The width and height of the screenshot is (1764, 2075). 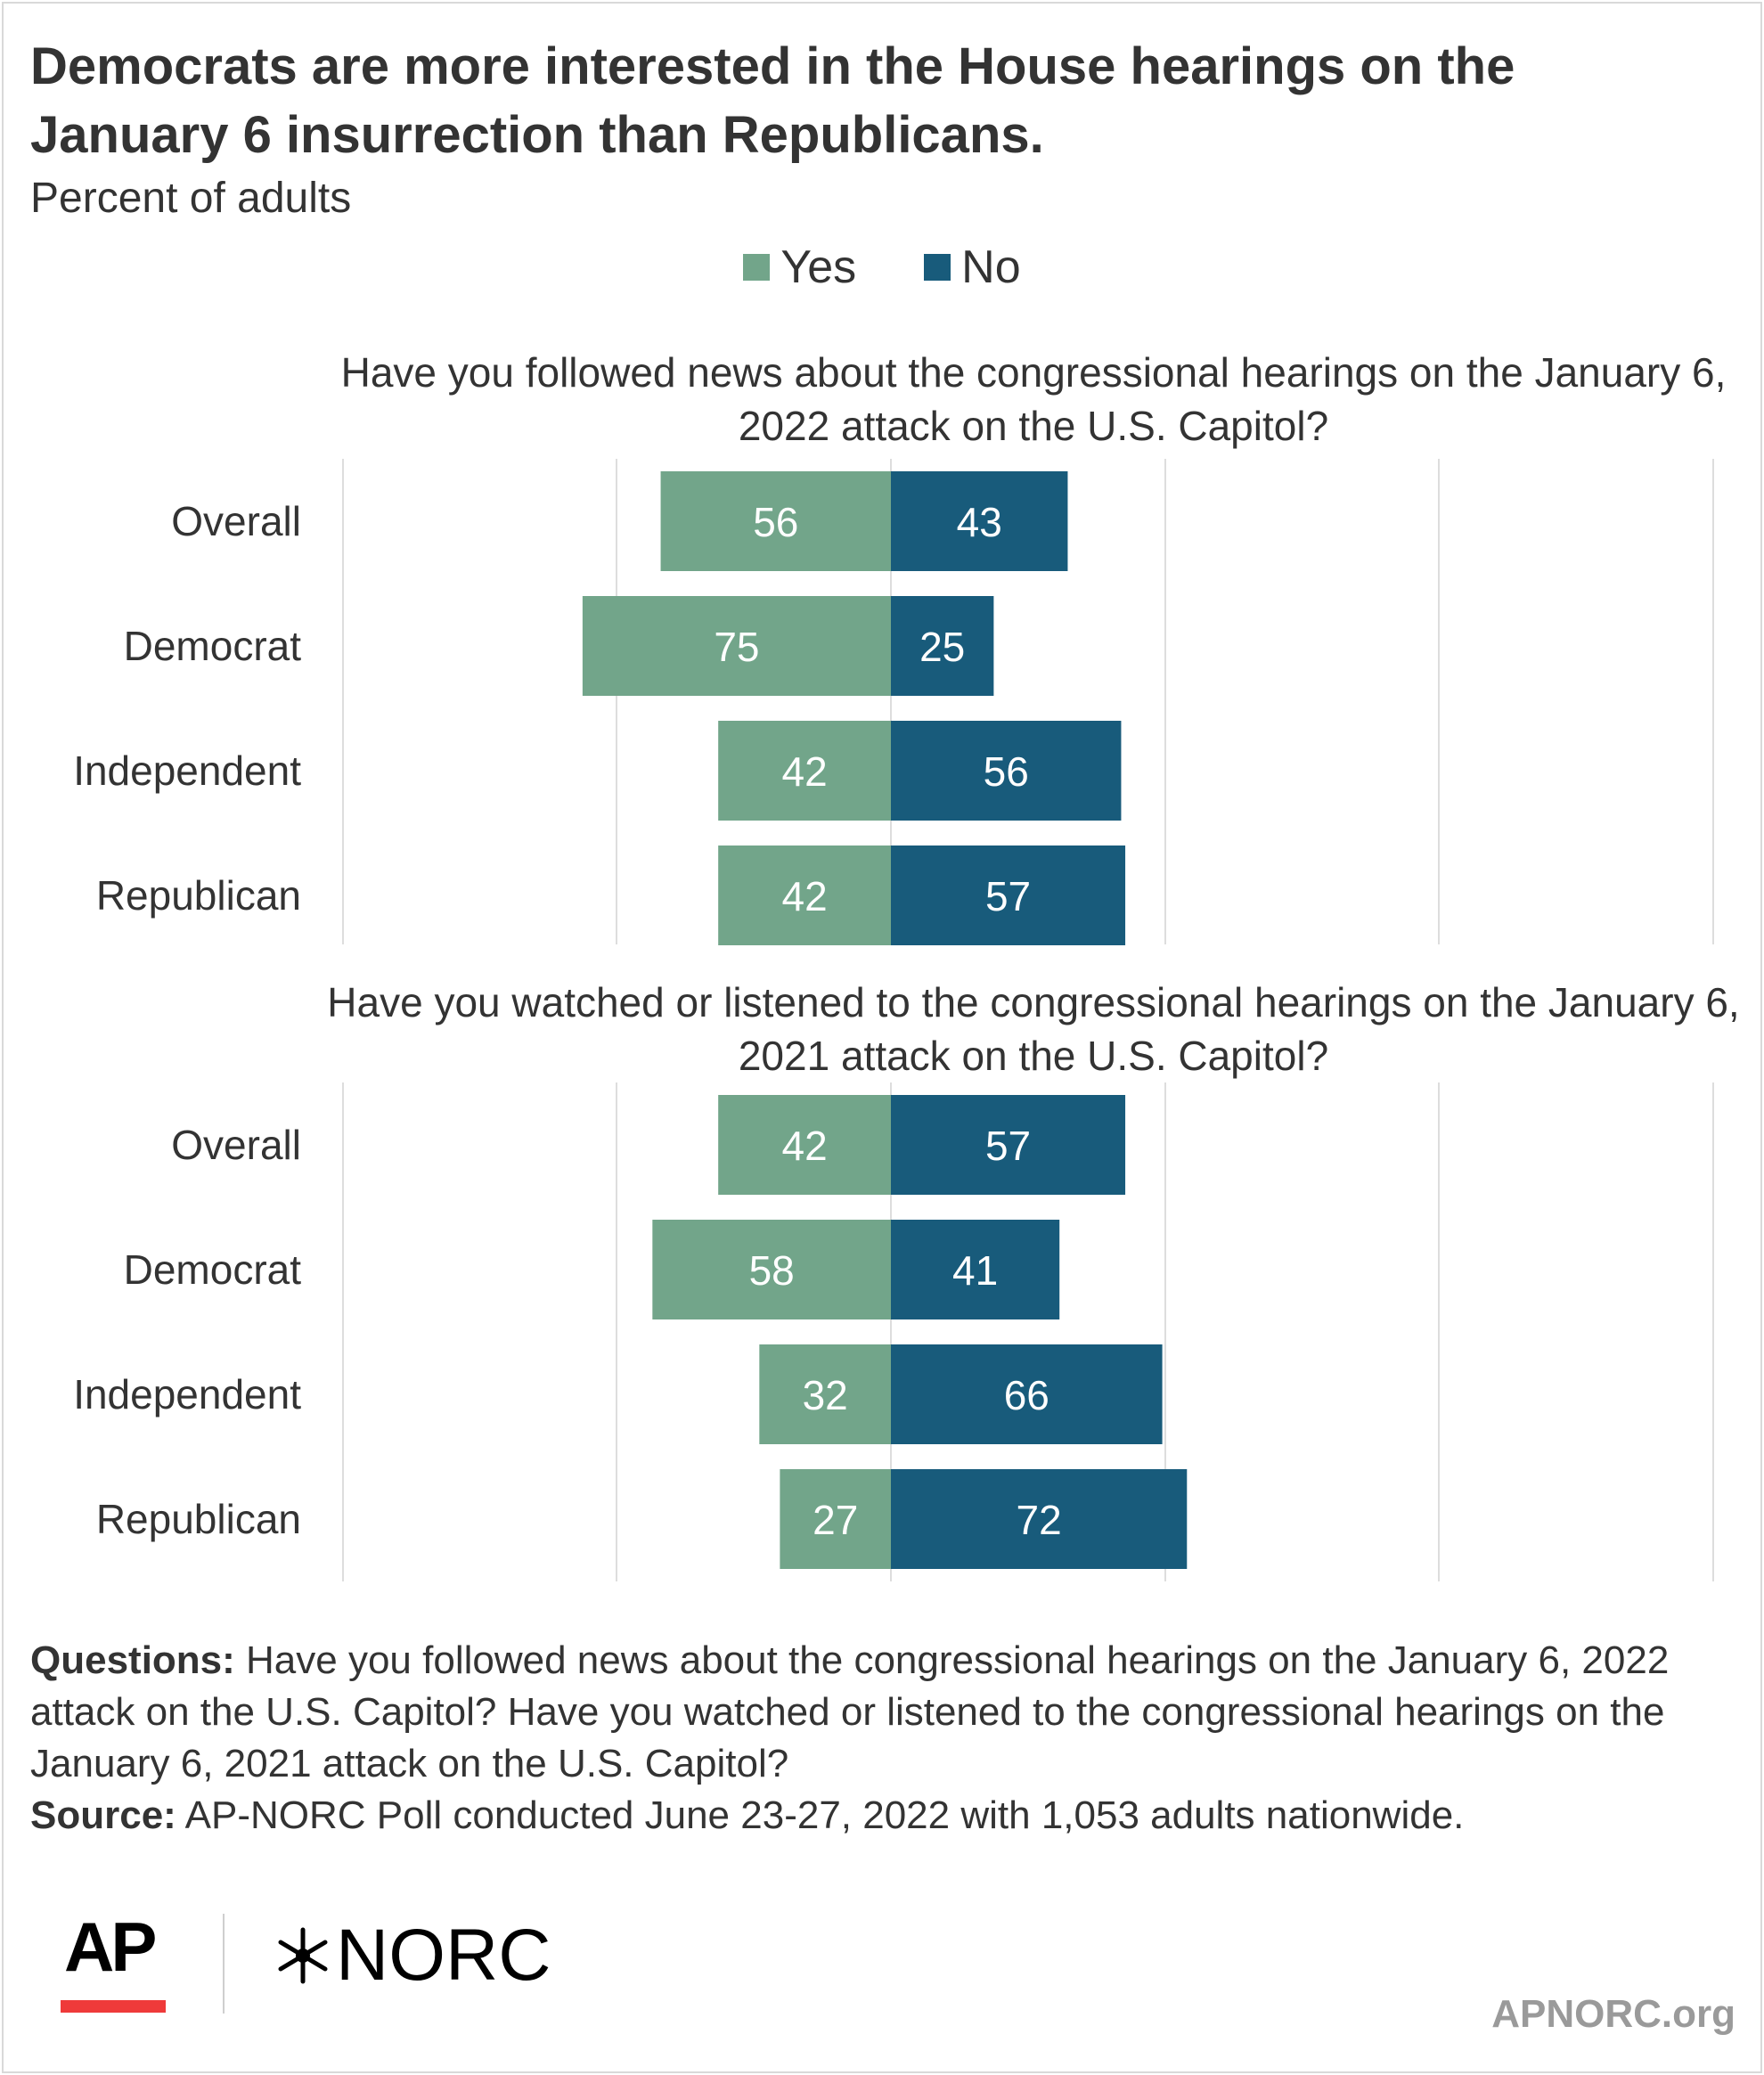 What do you see at coordinates (937, 267) in the screenshot?
I see `legend-swatch-no` at bounding box center [937, 267].